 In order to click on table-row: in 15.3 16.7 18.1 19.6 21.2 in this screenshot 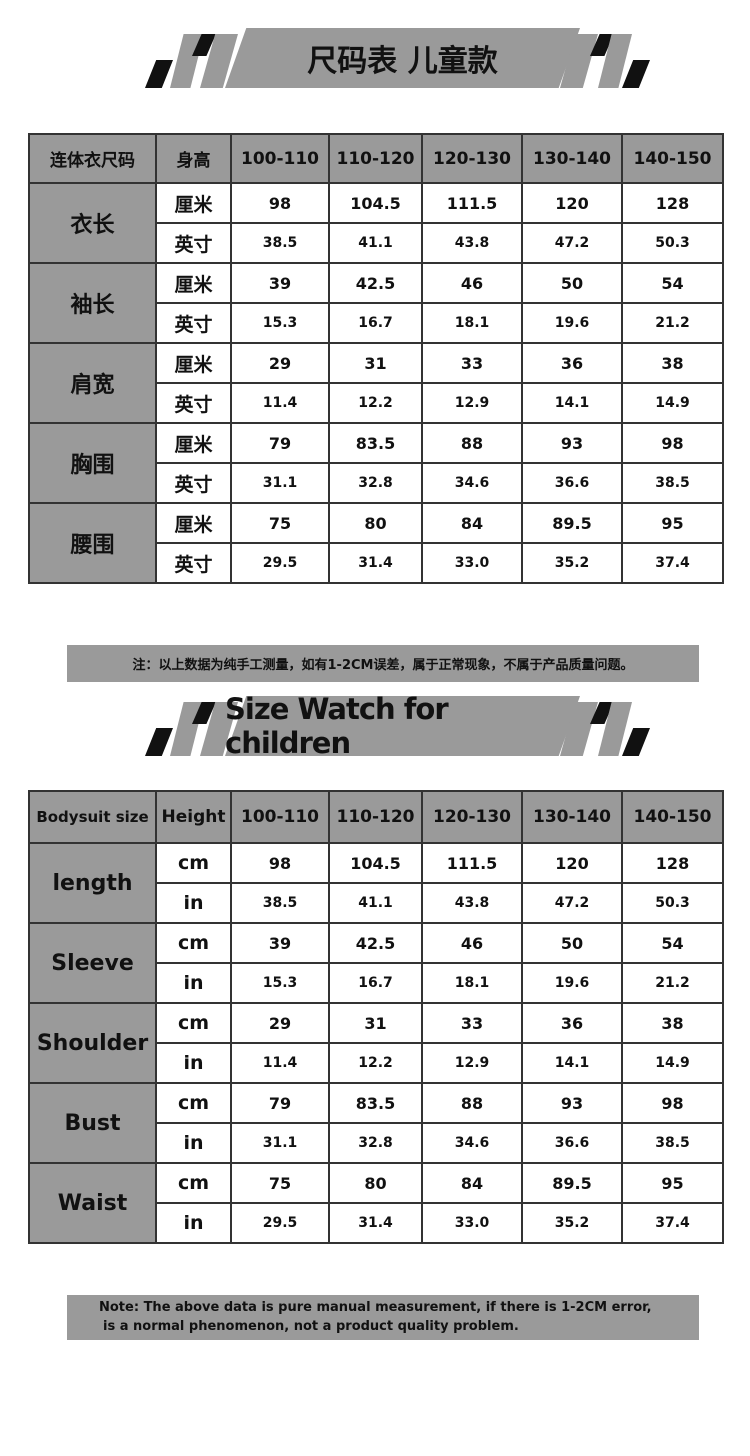, I will do `click(376, 983)`.